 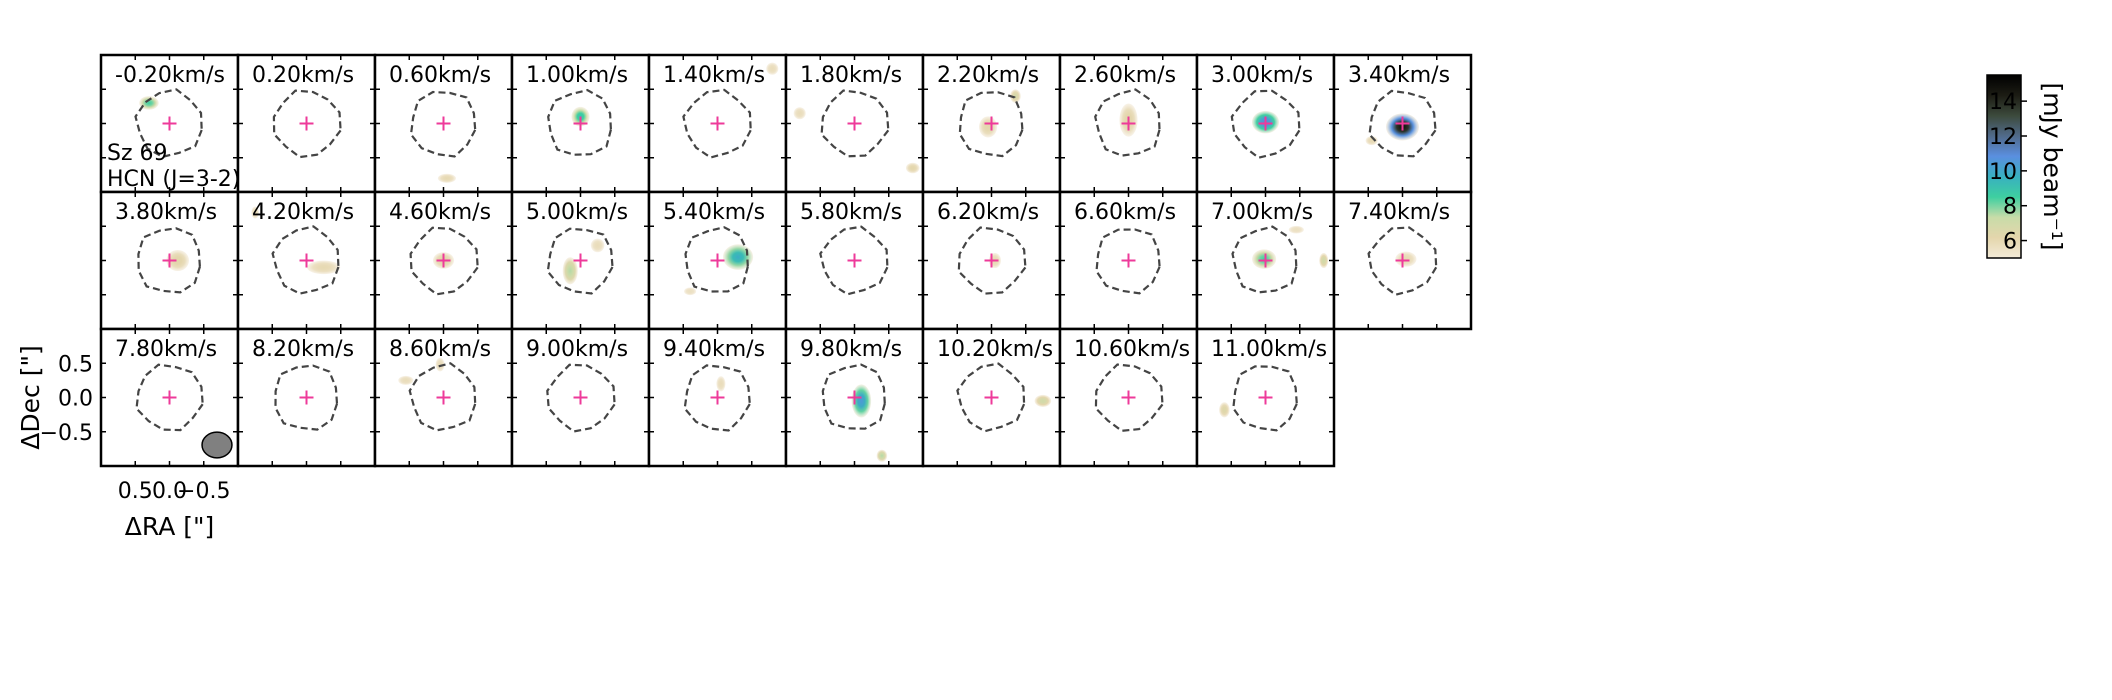 I want to click on y-axis: 0.5 0.0 −0.5, so click(x=66, y=399).